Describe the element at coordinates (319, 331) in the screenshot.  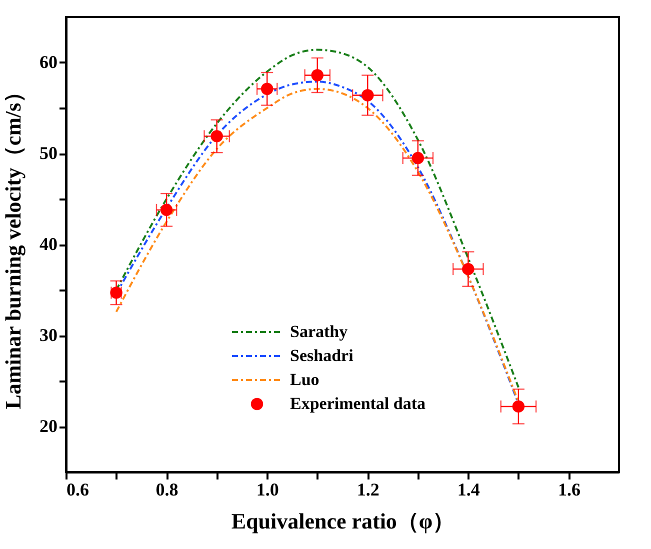
I see `legend-label: Sarathy` at that location.